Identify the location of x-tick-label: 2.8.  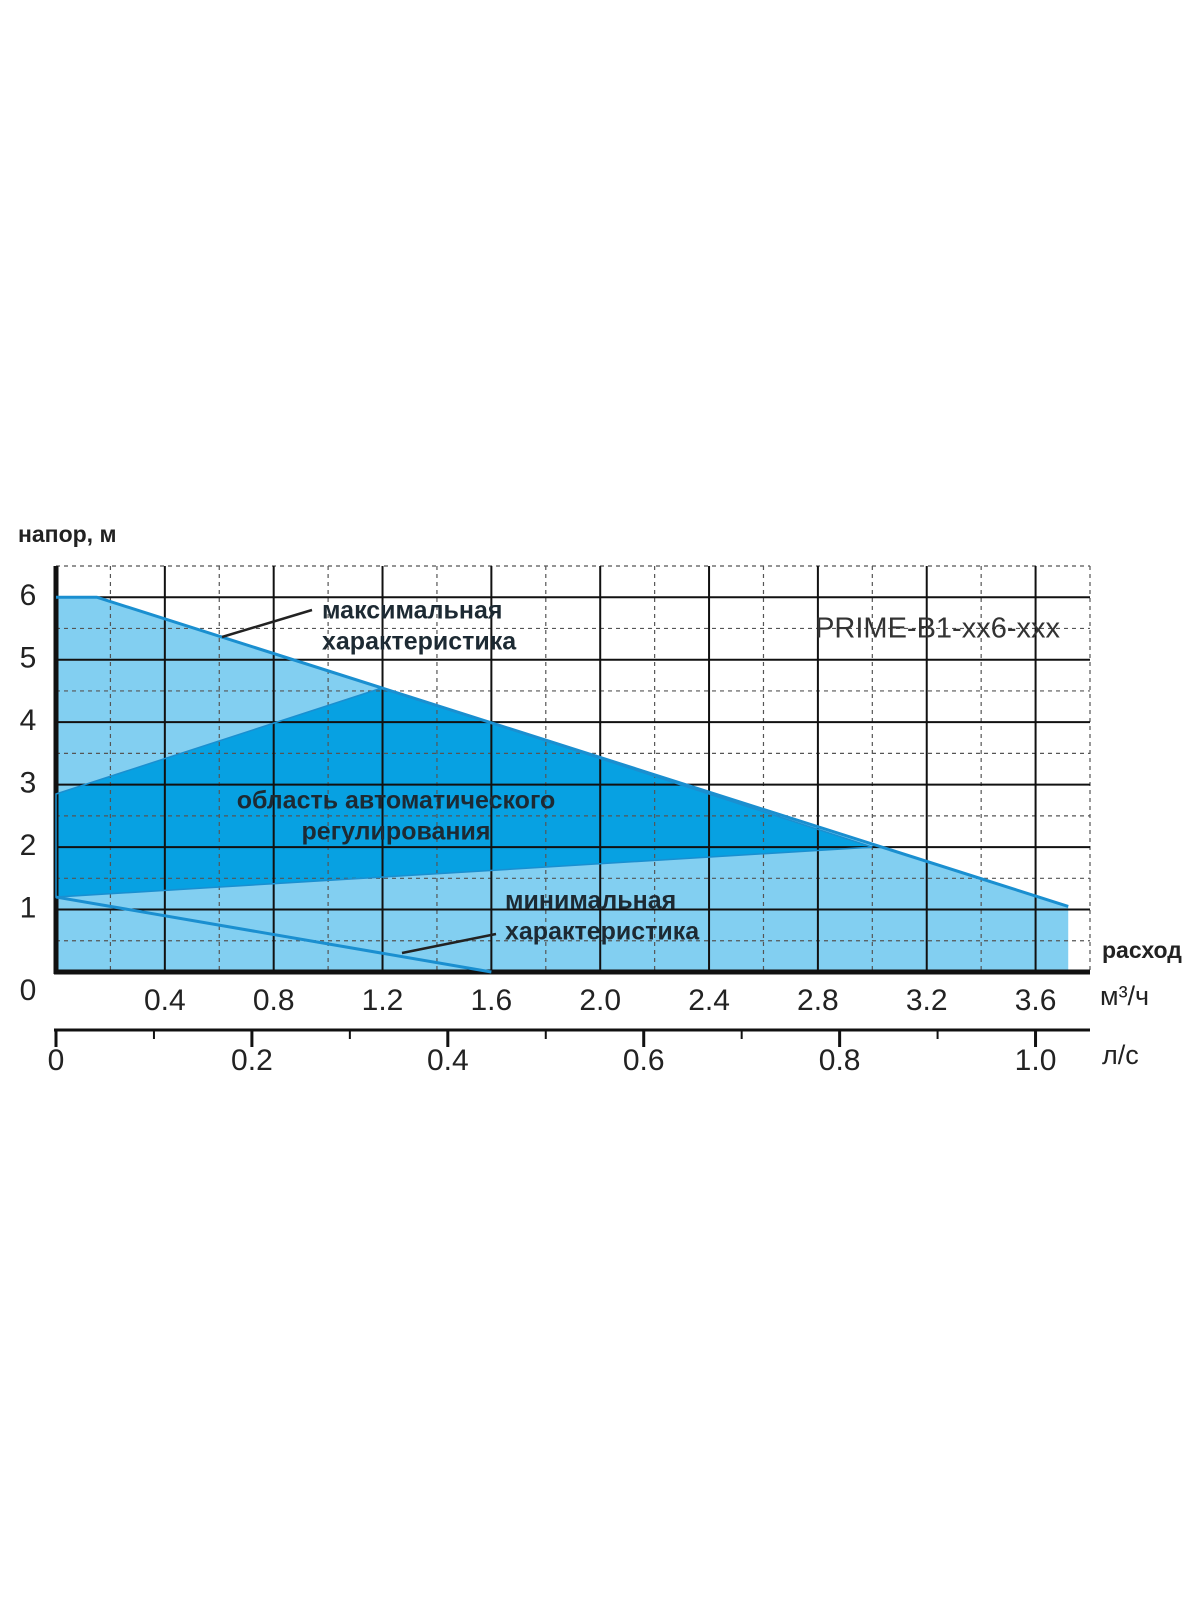
(818, 1000).